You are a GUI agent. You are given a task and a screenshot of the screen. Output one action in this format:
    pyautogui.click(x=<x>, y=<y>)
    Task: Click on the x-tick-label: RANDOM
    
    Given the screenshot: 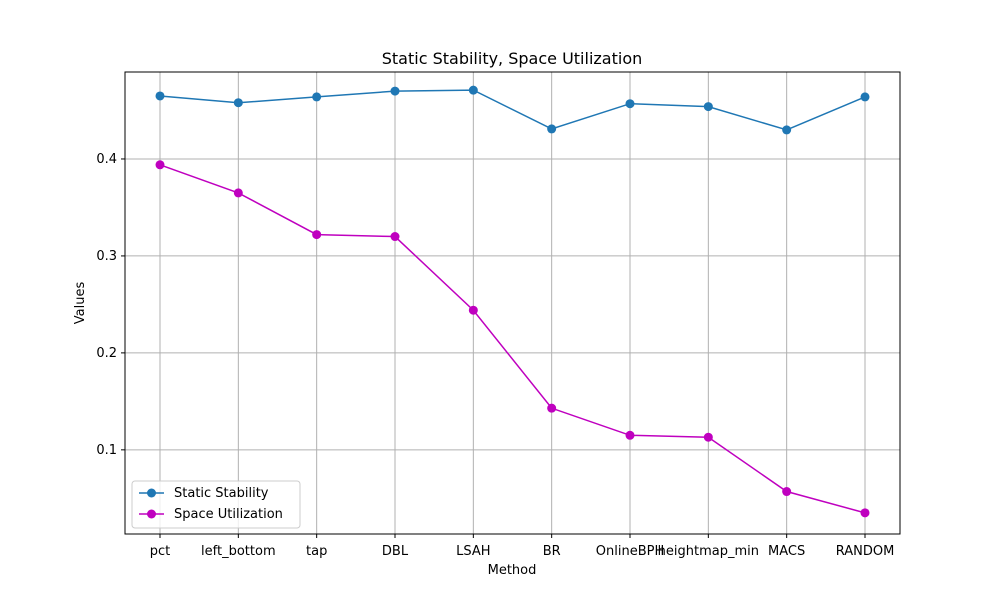 What is the action you would take?
    pyautogui.click(x=865, y=551)
    